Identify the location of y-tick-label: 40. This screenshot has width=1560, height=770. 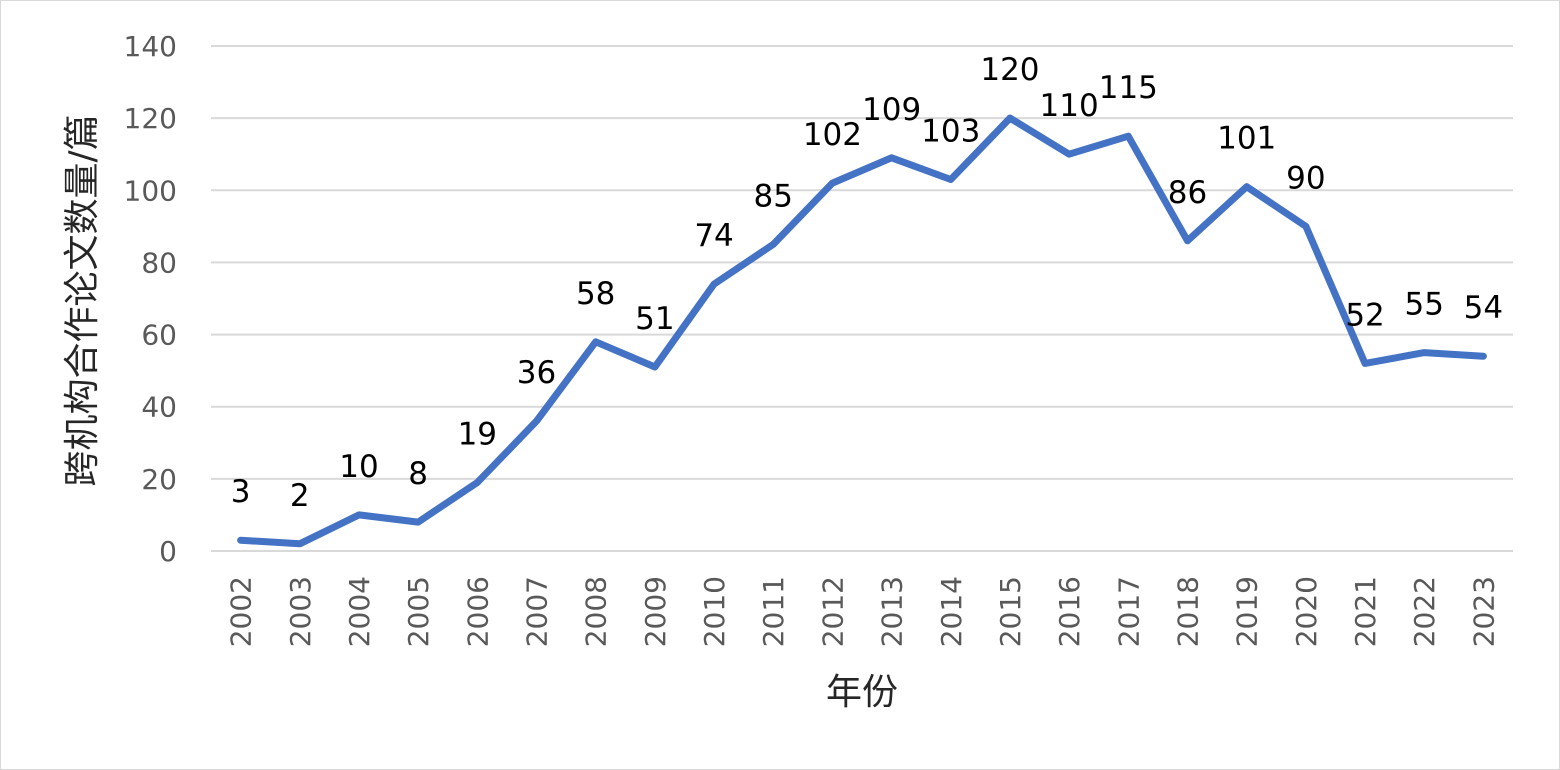
(159, 407).